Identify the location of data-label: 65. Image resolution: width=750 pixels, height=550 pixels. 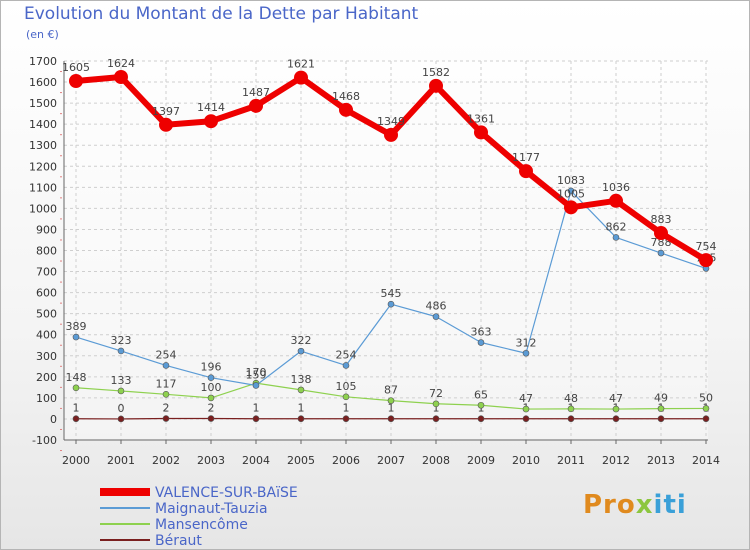
(481, 394).